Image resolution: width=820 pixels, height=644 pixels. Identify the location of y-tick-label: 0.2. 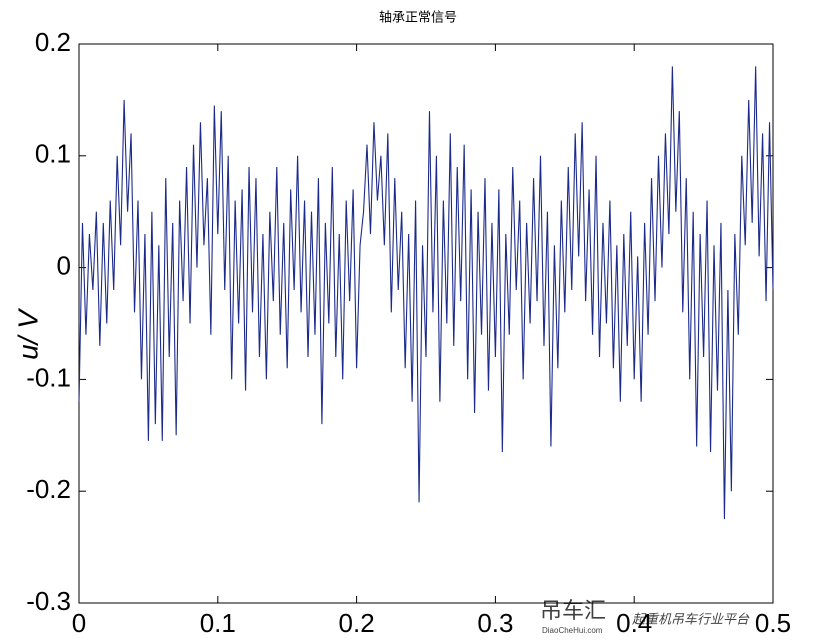
(53, 42).